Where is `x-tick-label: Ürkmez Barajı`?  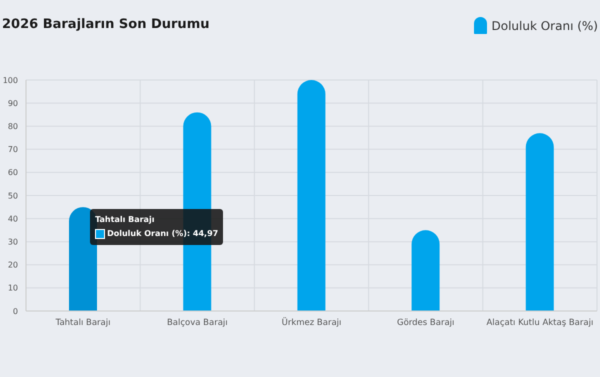
x-tick-label: Ürkmez Barajı is located at coordinates (312, 322).